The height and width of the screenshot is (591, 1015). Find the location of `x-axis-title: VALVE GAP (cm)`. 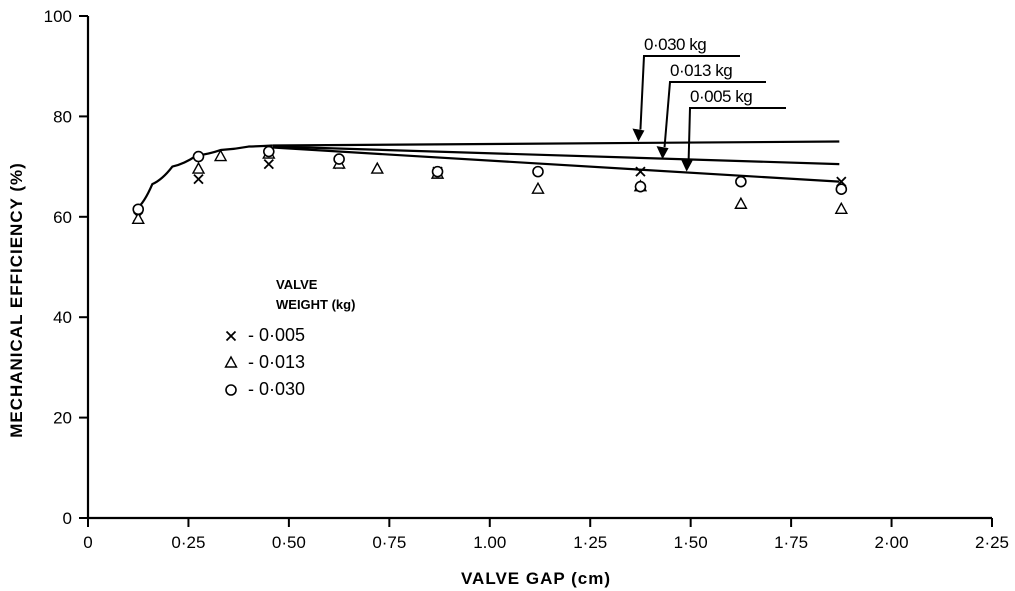

x-axis-title: VALVE GAP (cm) is located at coordinates (536, 578).